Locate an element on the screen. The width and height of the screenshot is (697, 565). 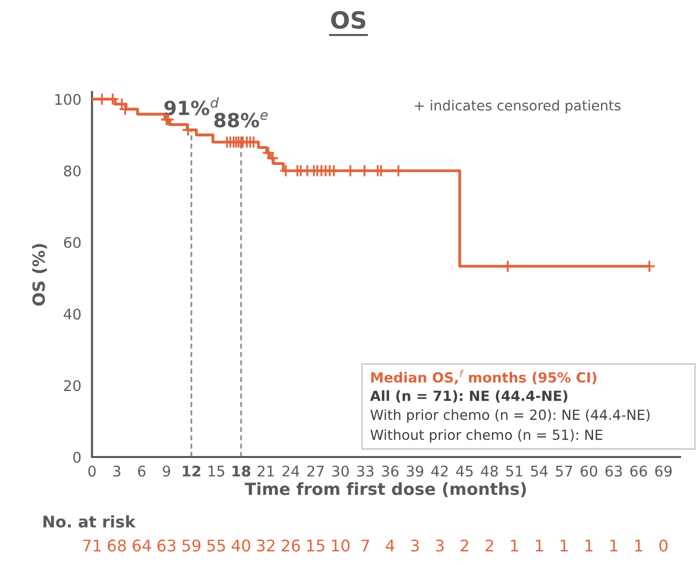
annotation: With prior chemo (n = 20): NE (44.4-NE) is located at coordinates (510, 416).